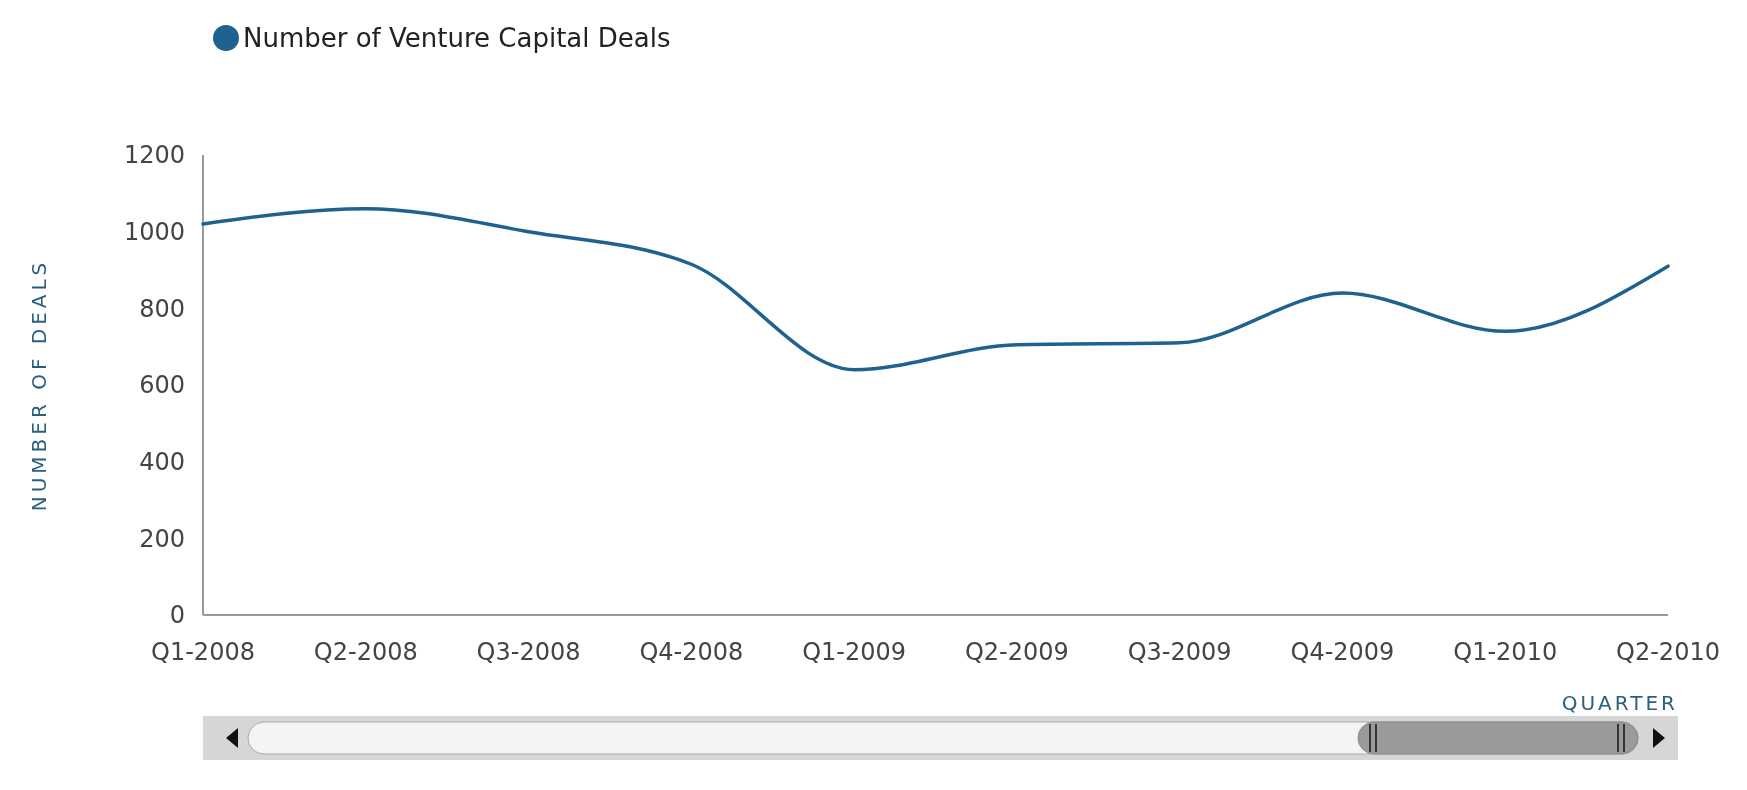  I want to click on x-tick-label: Q1-2008, so click(203, 652).